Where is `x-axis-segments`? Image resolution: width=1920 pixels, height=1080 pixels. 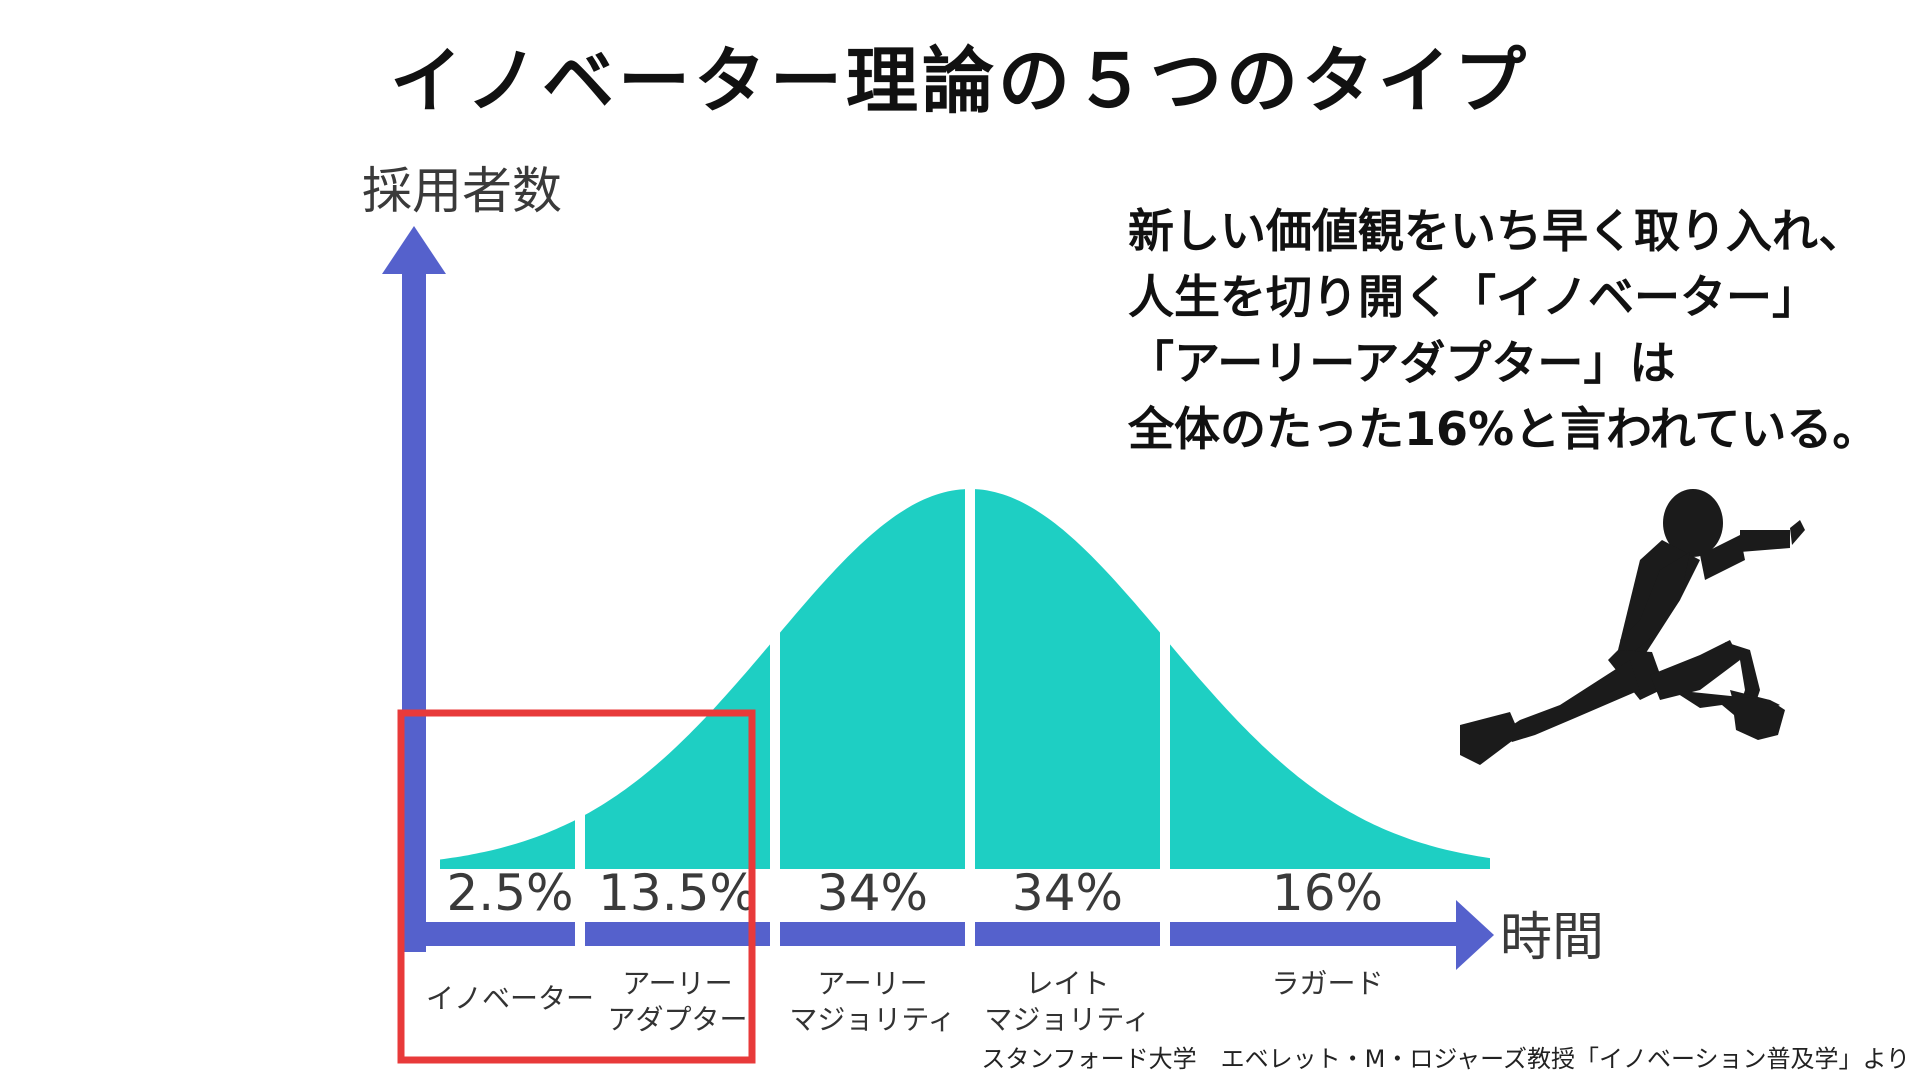
x-axis-segments is located at coordinates (936, 934).